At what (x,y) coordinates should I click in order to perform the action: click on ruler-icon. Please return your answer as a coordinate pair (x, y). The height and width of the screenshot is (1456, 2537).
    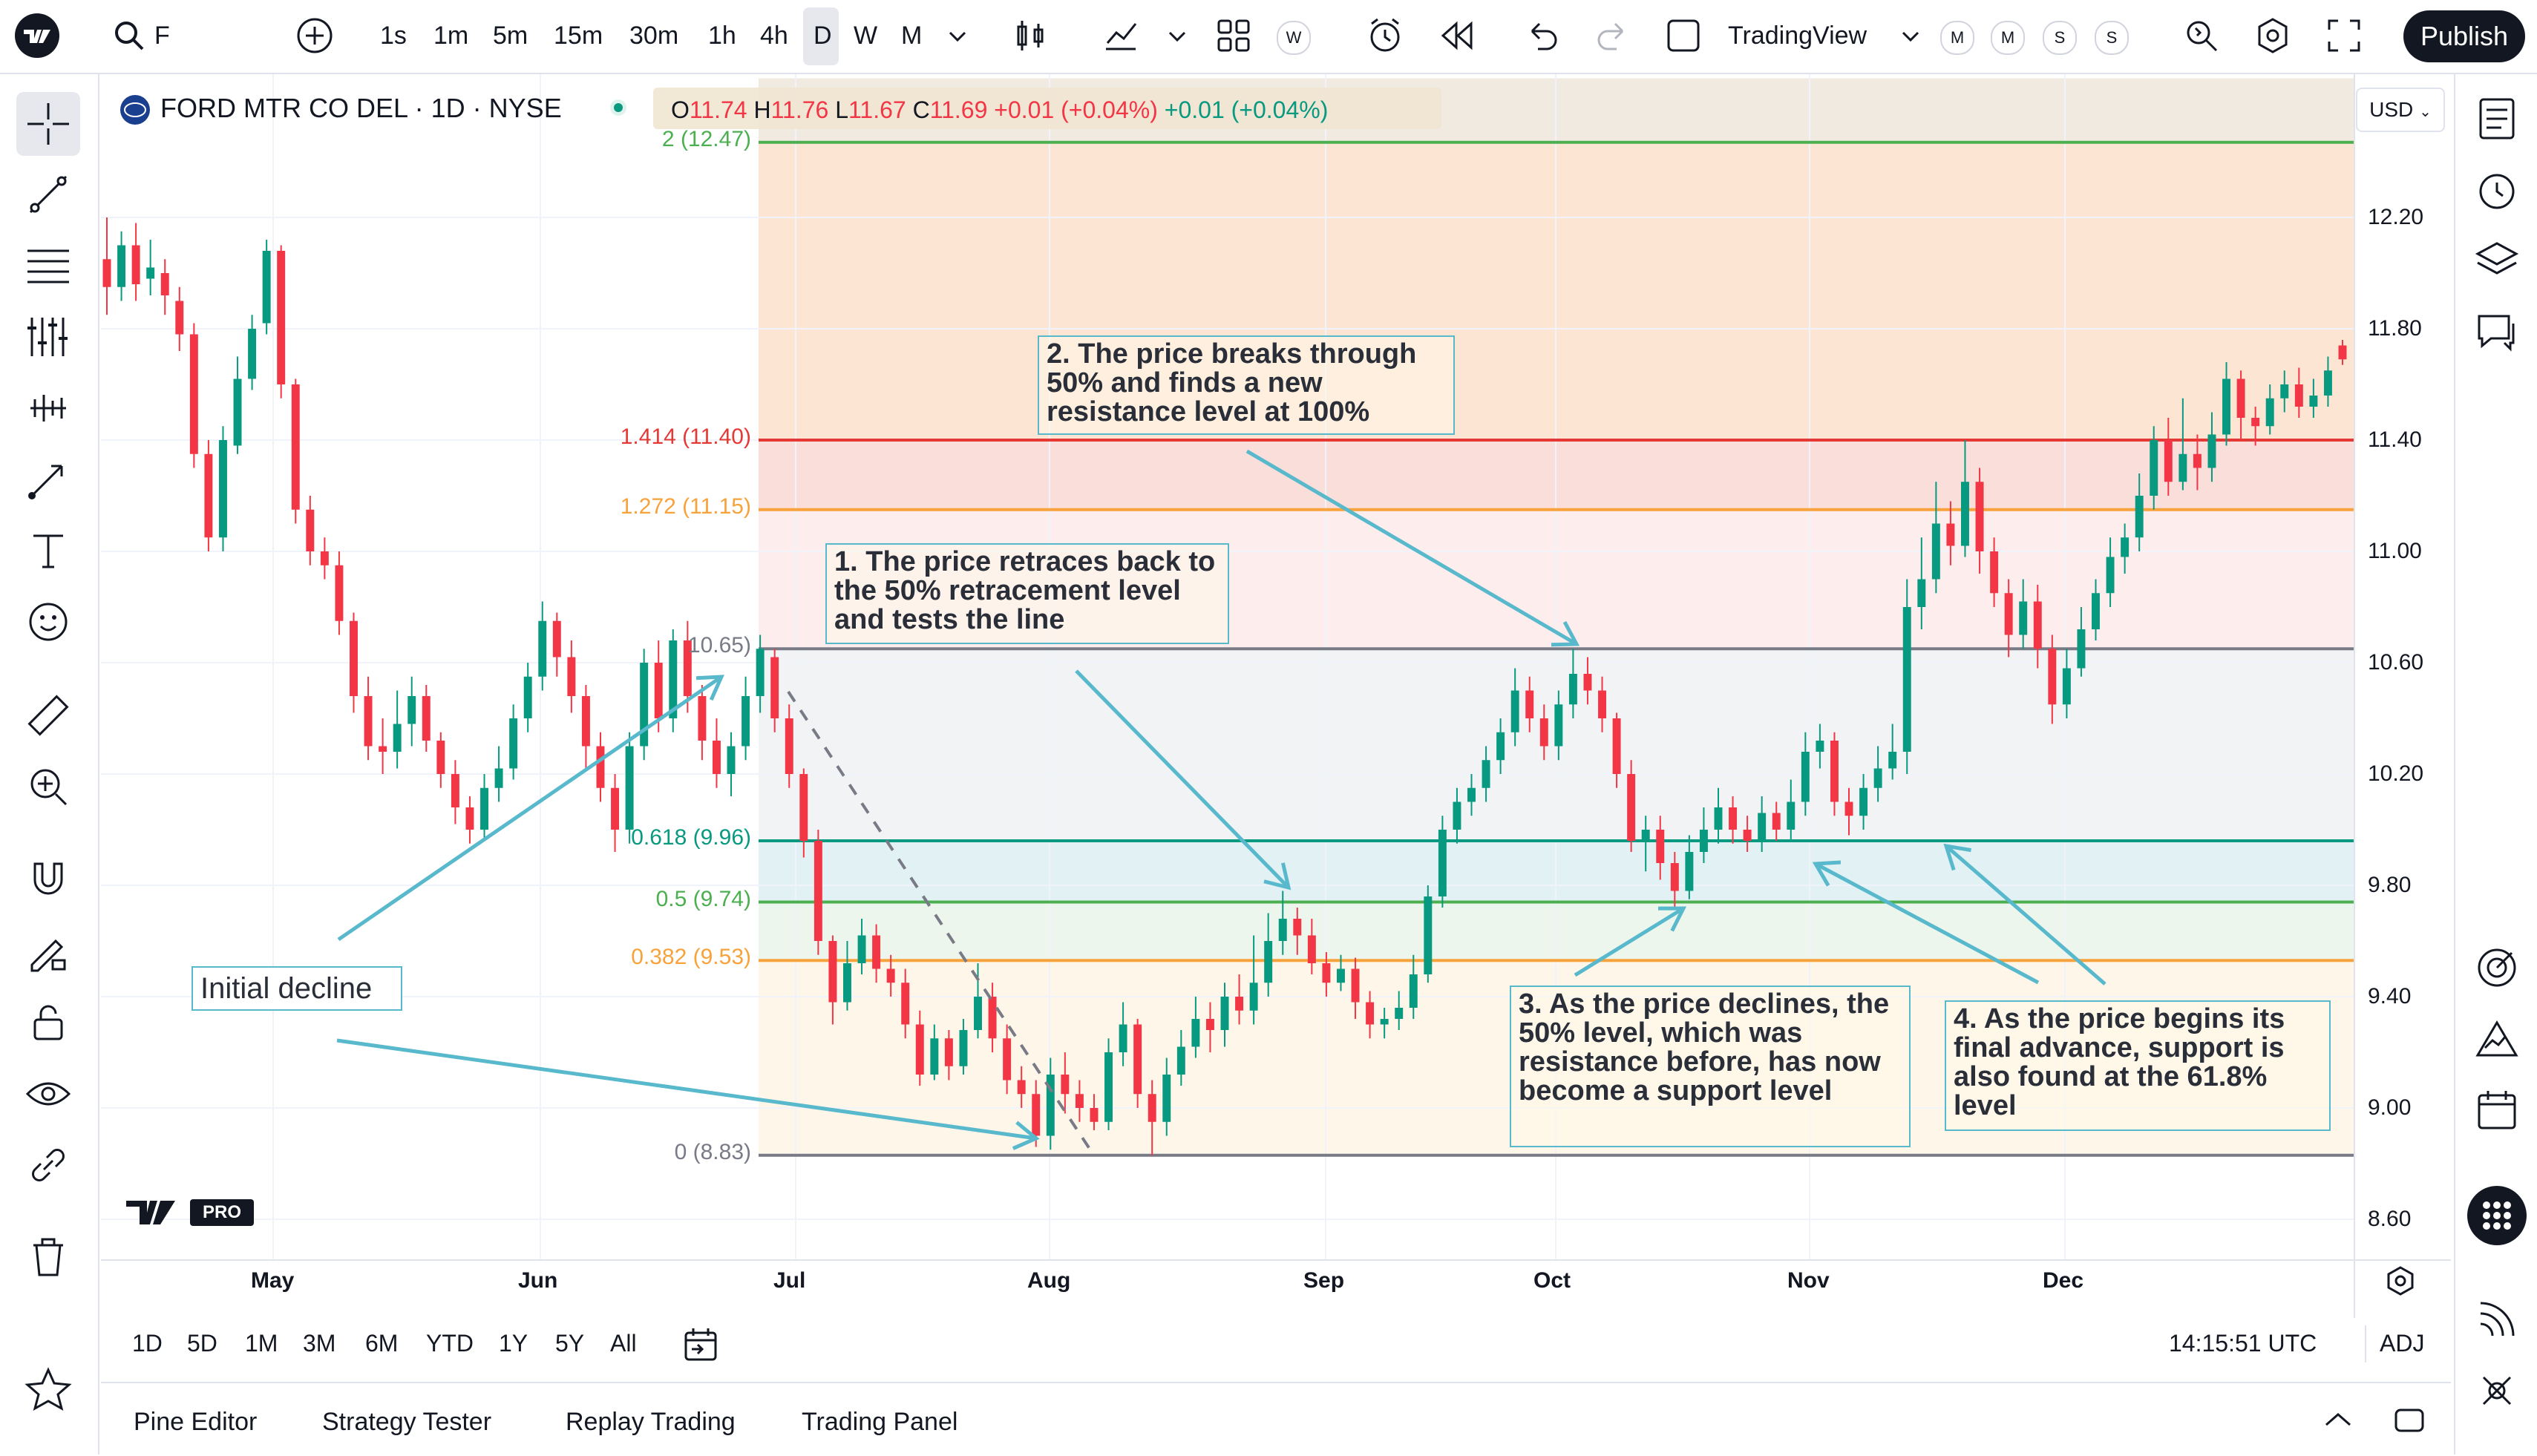
    Looking at the image, I should click on (48, 716).